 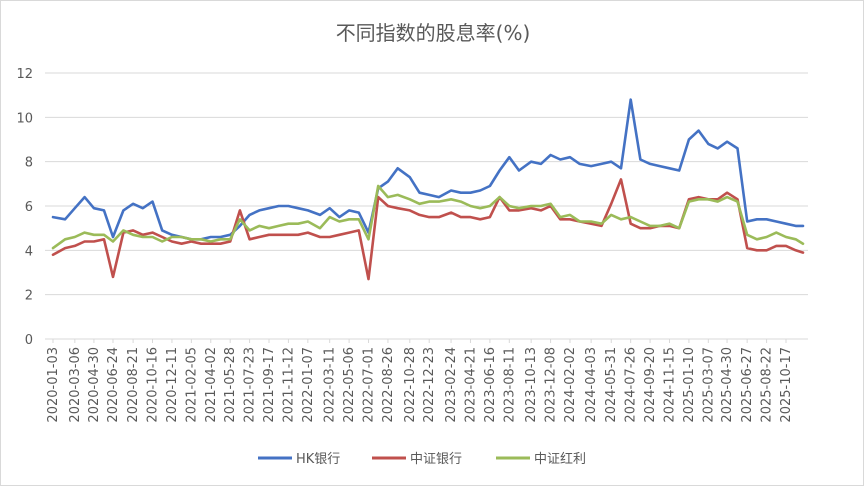 What do you see at coordinates (113, 385) in the screenshot?
I see `x-tick-label: 2020-06-24` at bounding box center [113, 385].